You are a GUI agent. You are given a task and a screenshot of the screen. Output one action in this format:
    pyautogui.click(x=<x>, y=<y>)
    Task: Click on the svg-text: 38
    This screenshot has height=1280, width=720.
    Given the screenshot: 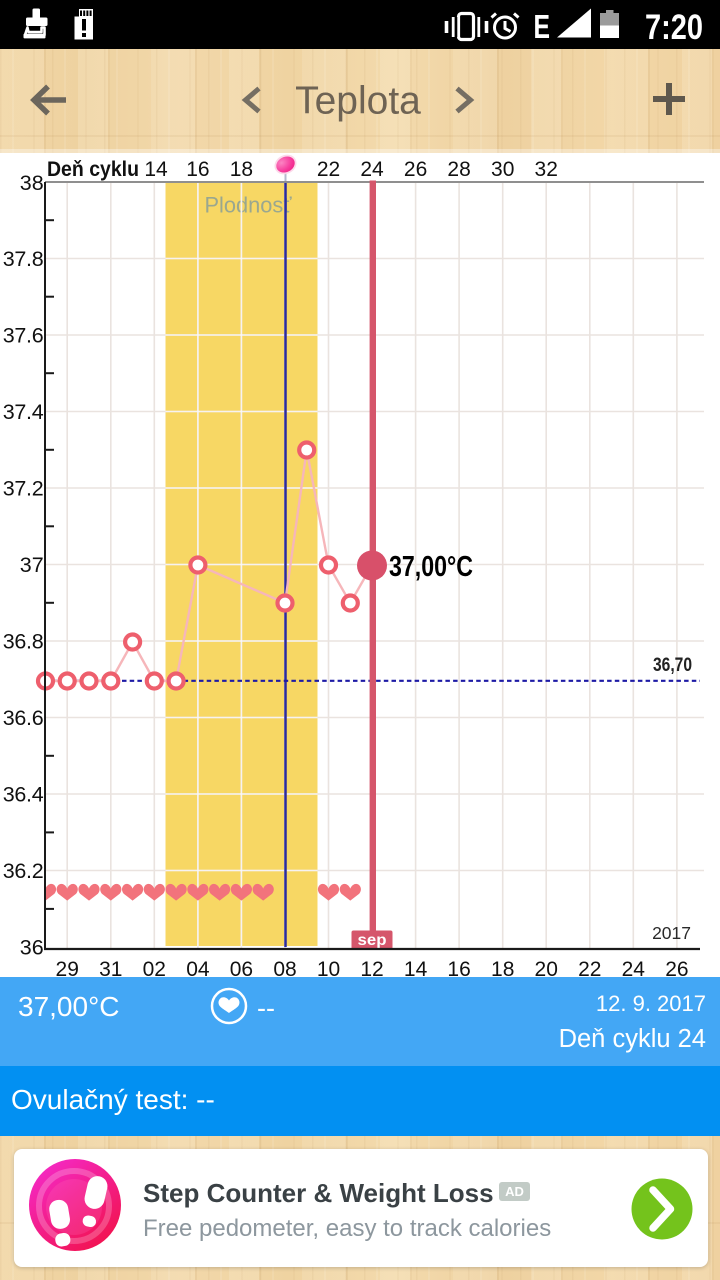 What is the action you would take?
    pyautogui.click(x=32, y=183)
    